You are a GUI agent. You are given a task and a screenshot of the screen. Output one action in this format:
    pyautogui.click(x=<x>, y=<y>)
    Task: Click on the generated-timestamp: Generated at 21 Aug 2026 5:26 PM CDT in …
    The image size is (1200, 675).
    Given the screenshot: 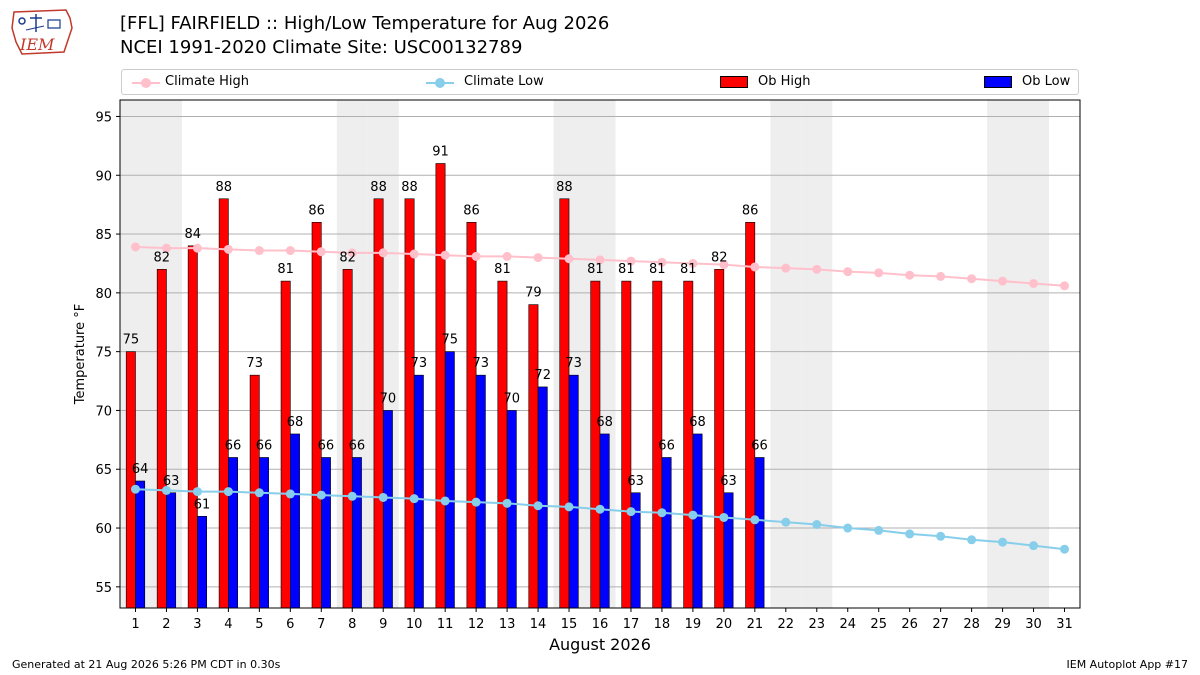 What is the action you would take?
    pyautogui.click(x=146, y=664)
    